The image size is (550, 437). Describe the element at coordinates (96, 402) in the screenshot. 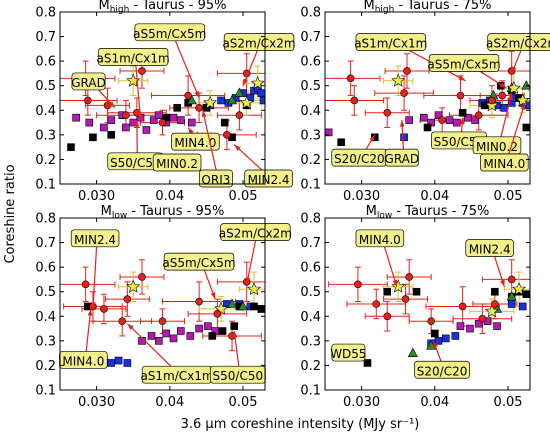

I see `xtick-label: 0.030` at that location.